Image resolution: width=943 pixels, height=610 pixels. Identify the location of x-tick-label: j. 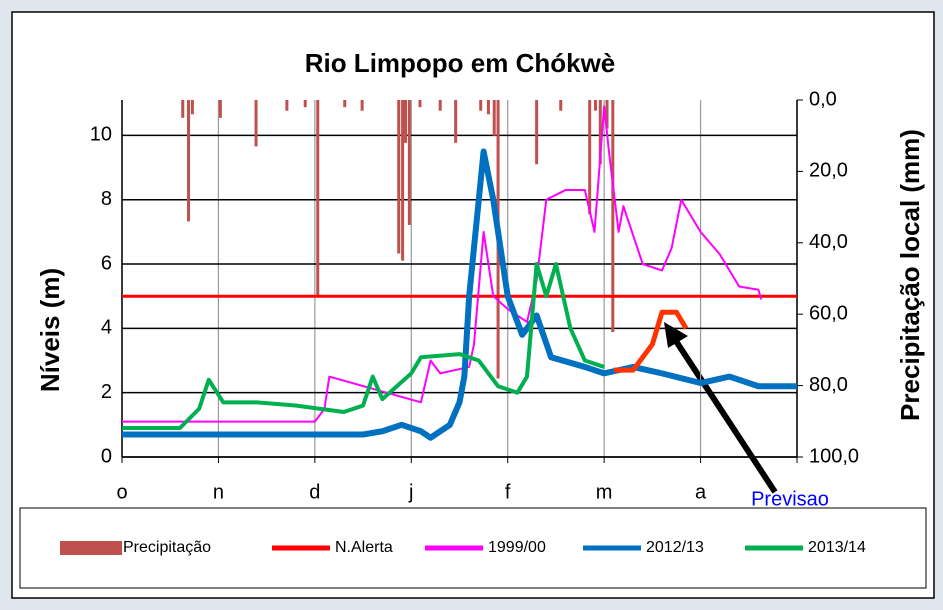
(410, 492).